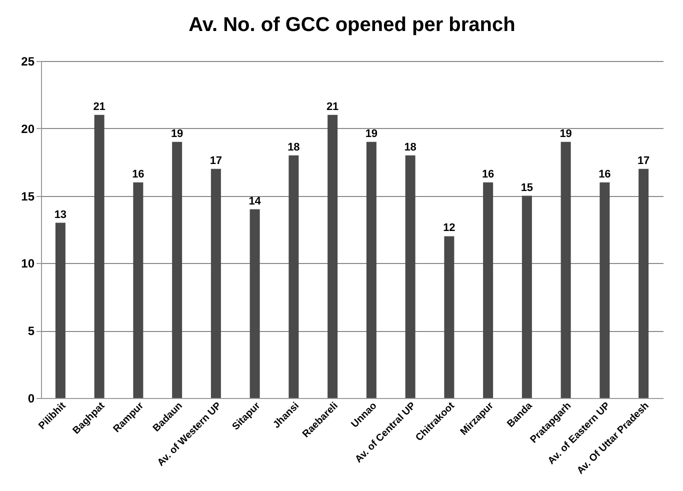 The image size is (683, 491). I want to click on y-tick-label: 10, so click(28, 263).